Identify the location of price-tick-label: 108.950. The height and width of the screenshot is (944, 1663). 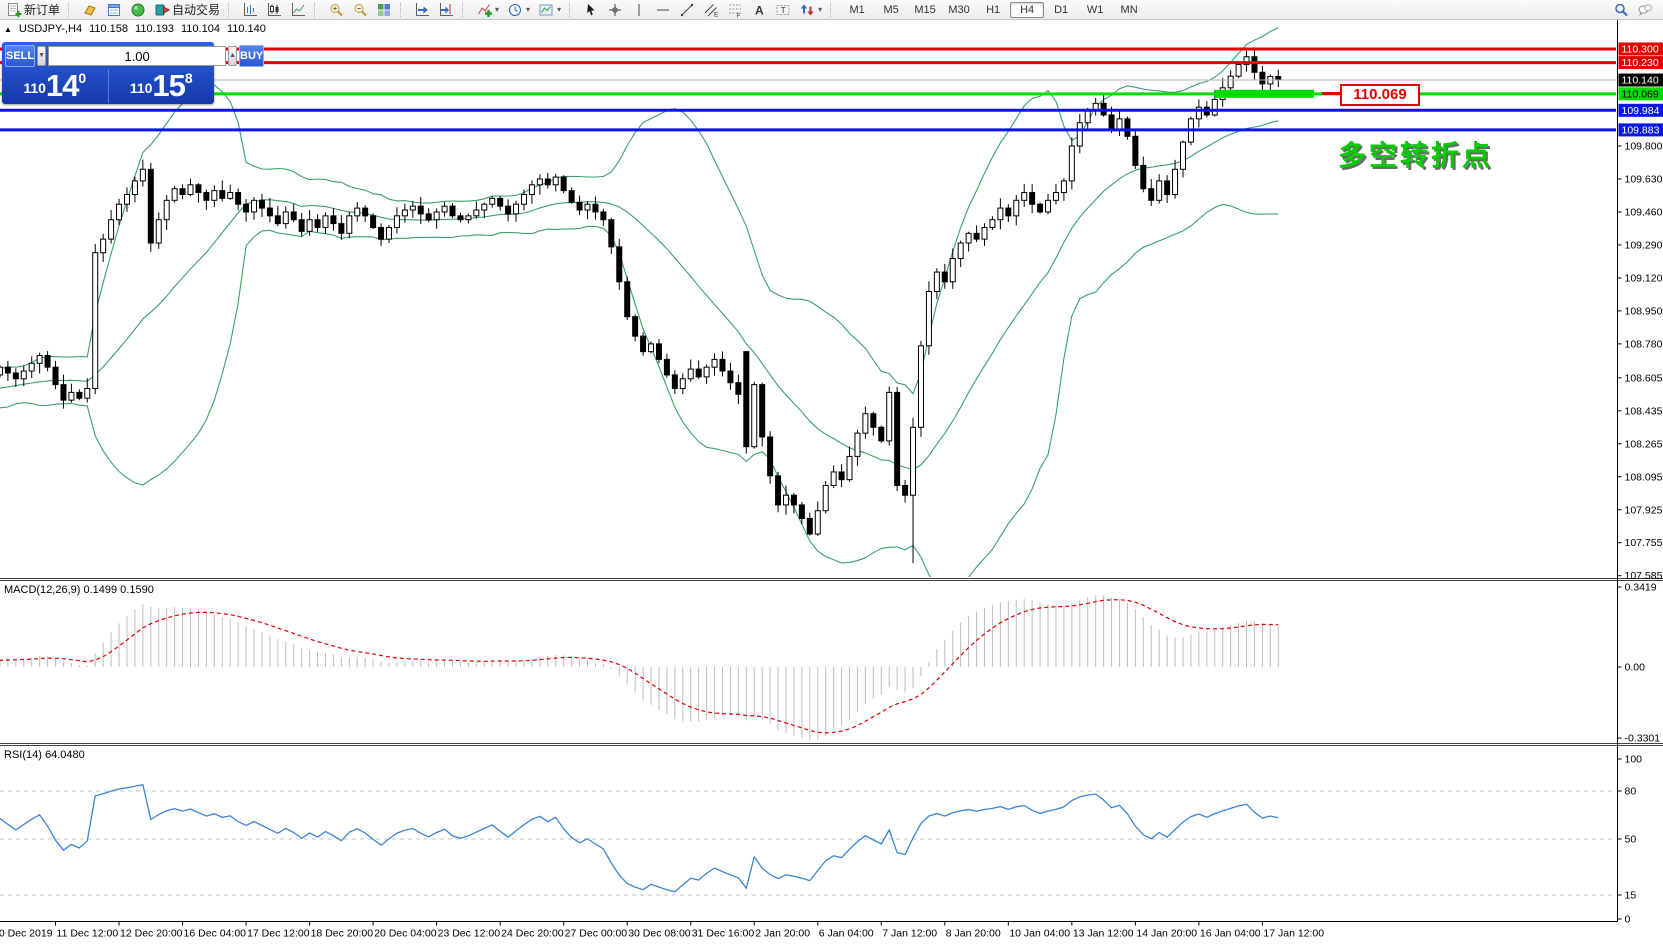
(1644, 311).